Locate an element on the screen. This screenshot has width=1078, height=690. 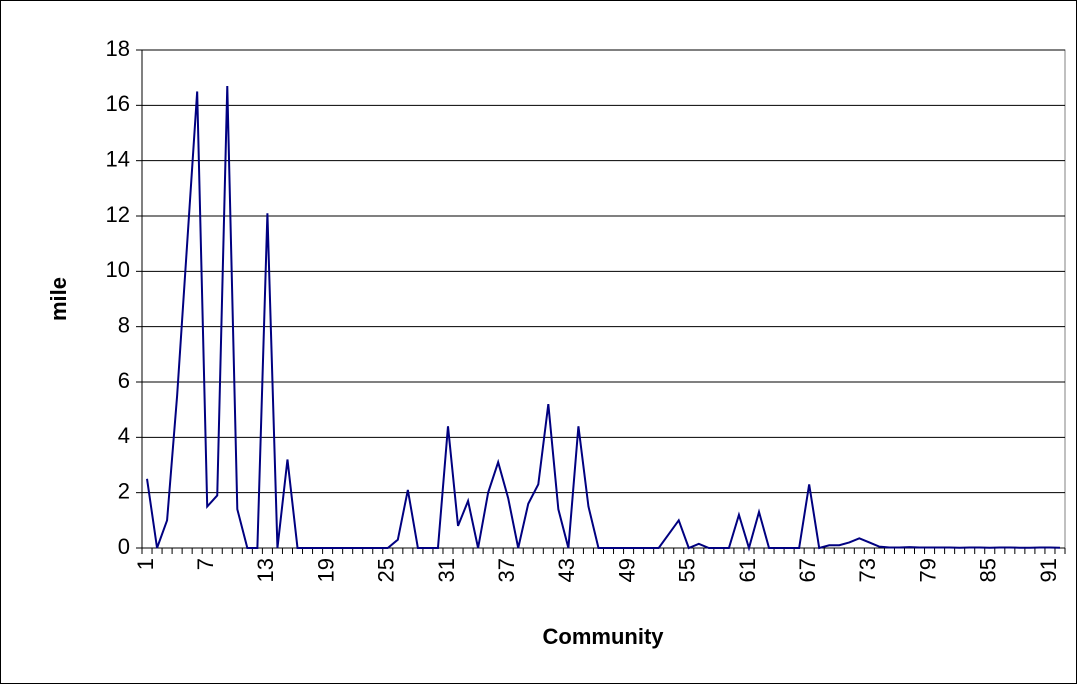
y-tick-label: 16 is located at coordinates (118, 103).